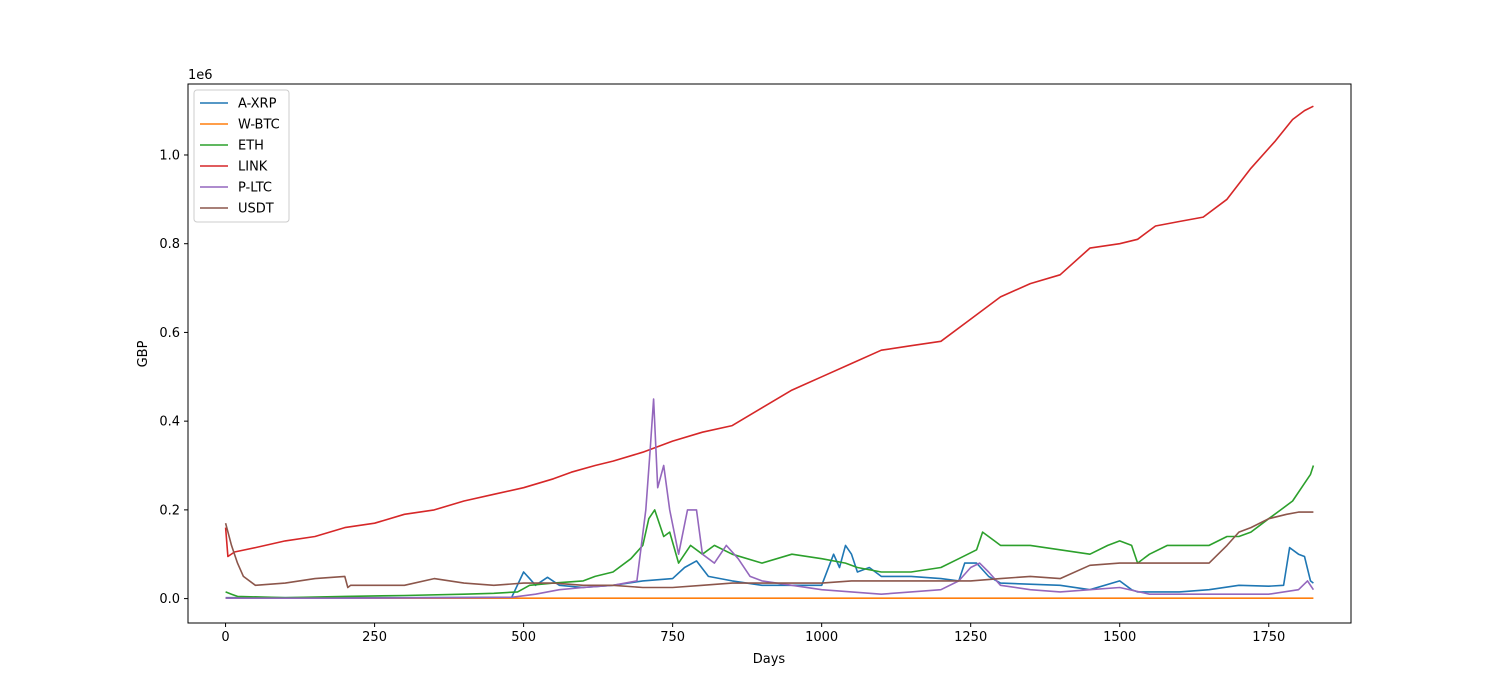  I want to click on legend-label: LINK, so click(253, 167).